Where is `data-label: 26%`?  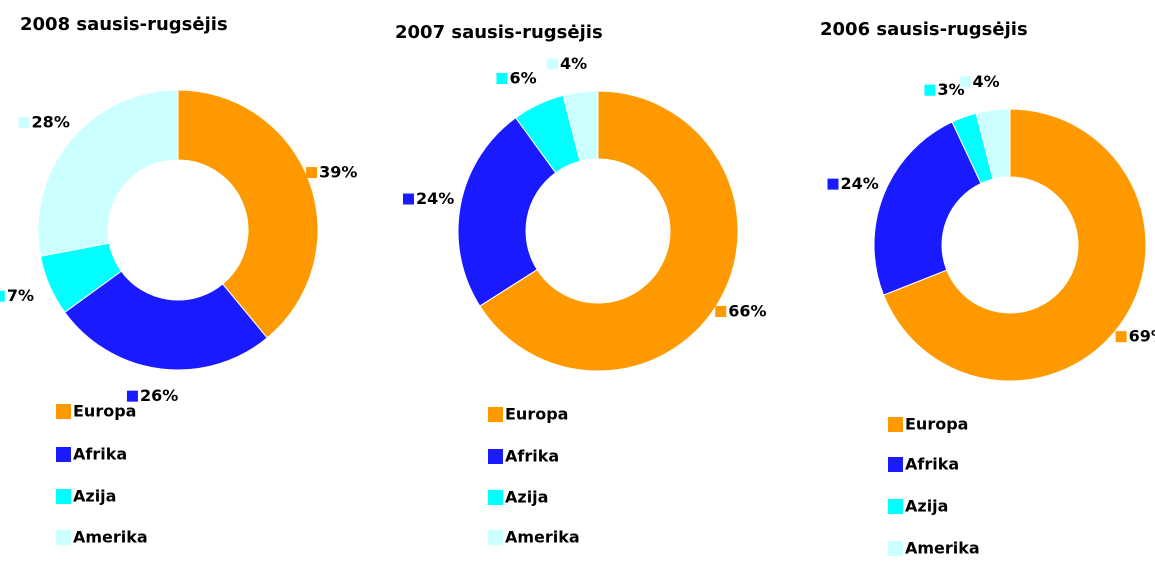 data-label: 26% is located at coordinates (159, 395).